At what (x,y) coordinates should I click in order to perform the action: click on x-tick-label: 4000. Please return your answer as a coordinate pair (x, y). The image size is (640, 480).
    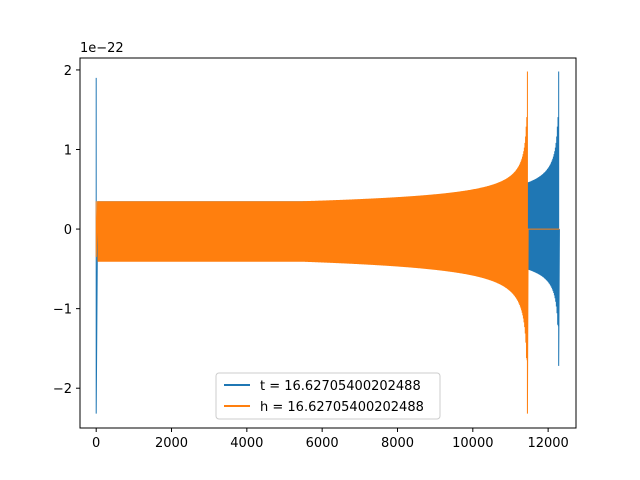
    Looking at the image, I should click on (246, 443).